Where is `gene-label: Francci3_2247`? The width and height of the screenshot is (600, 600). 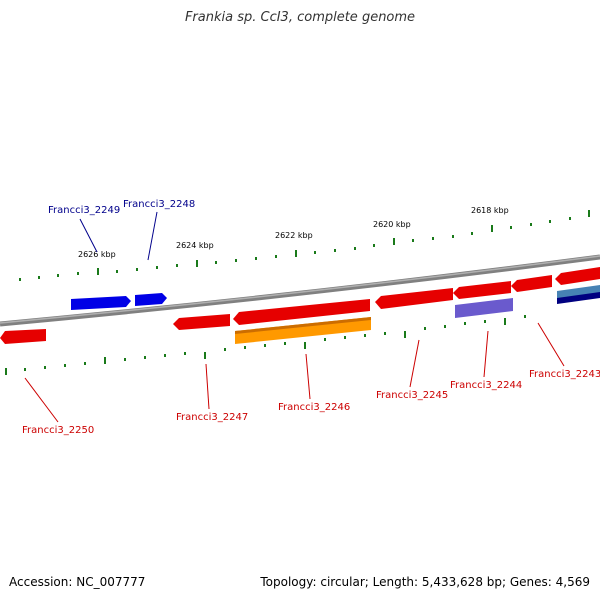
gene-label: Francci3_2247 is located at coordinates (212, 417).